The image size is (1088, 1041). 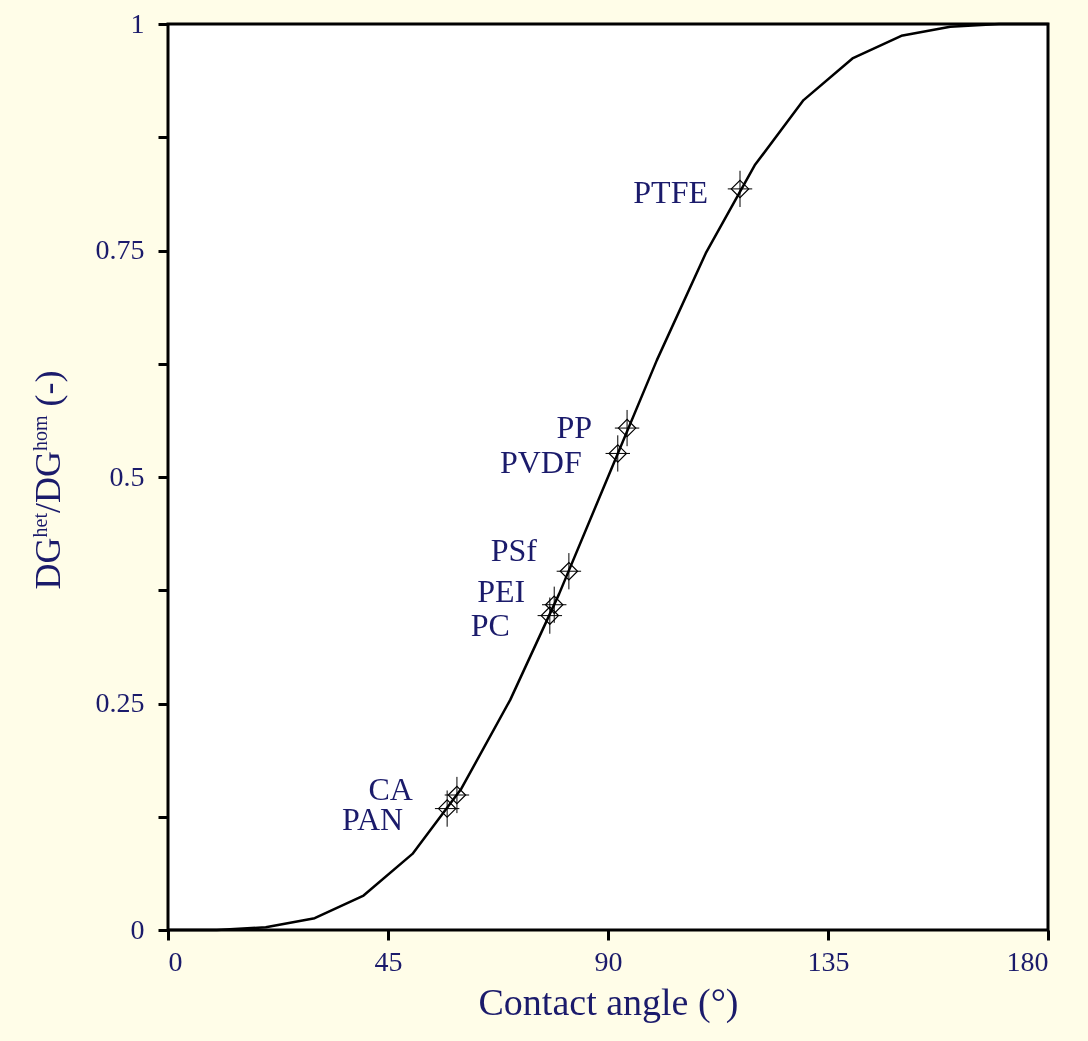 I want to click on x-tick-label: 180, so click(x=1027, y=961).